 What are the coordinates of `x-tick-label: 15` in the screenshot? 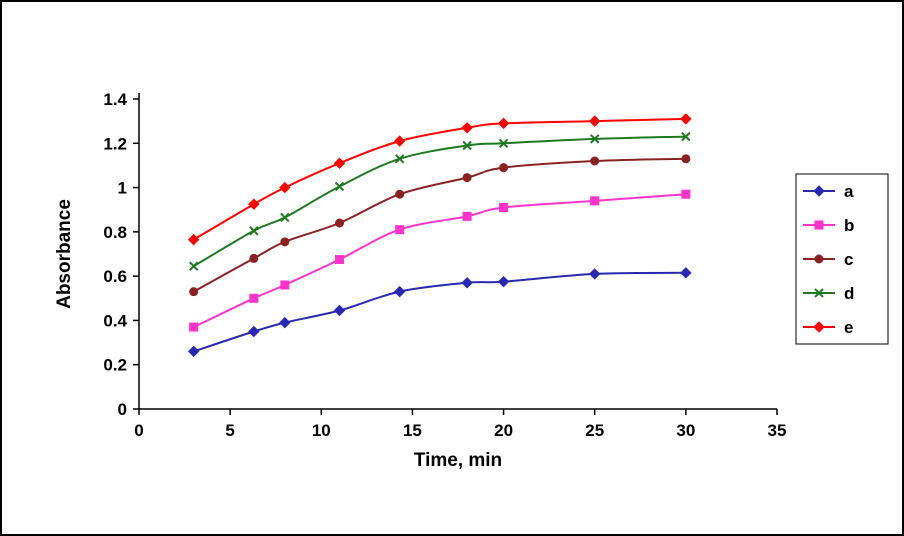 It's located at (412, 430).